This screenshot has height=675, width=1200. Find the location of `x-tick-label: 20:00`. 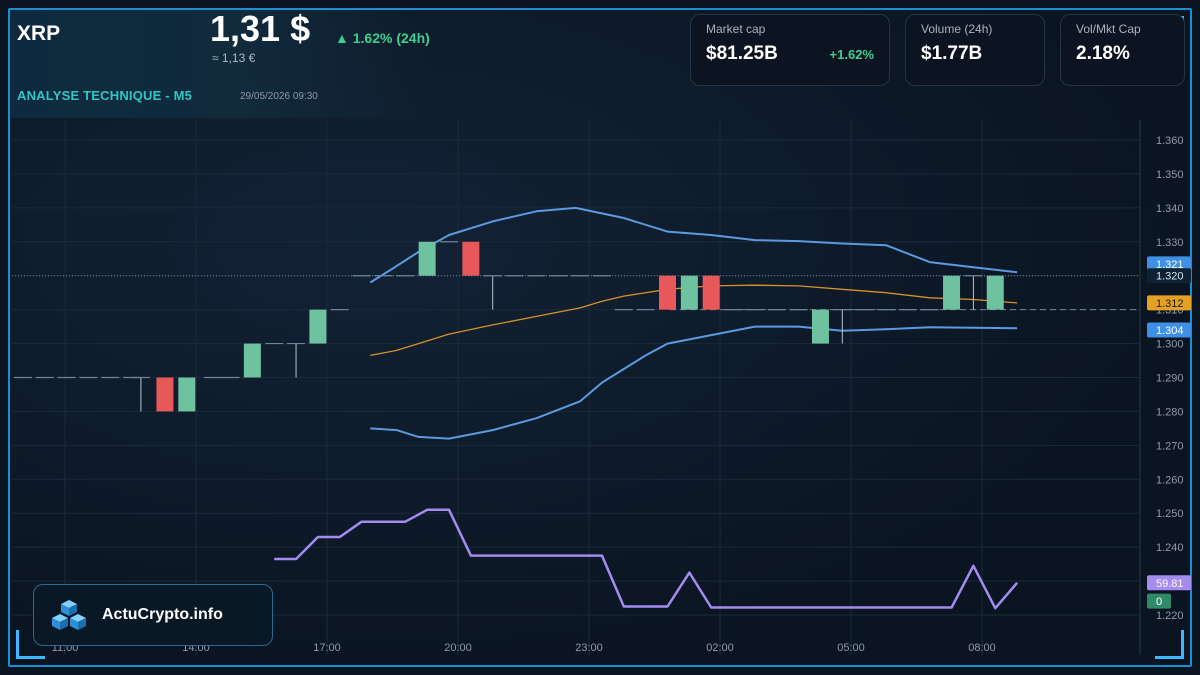

x-tick-label: 20:00 is located at coordinates (458, 648).